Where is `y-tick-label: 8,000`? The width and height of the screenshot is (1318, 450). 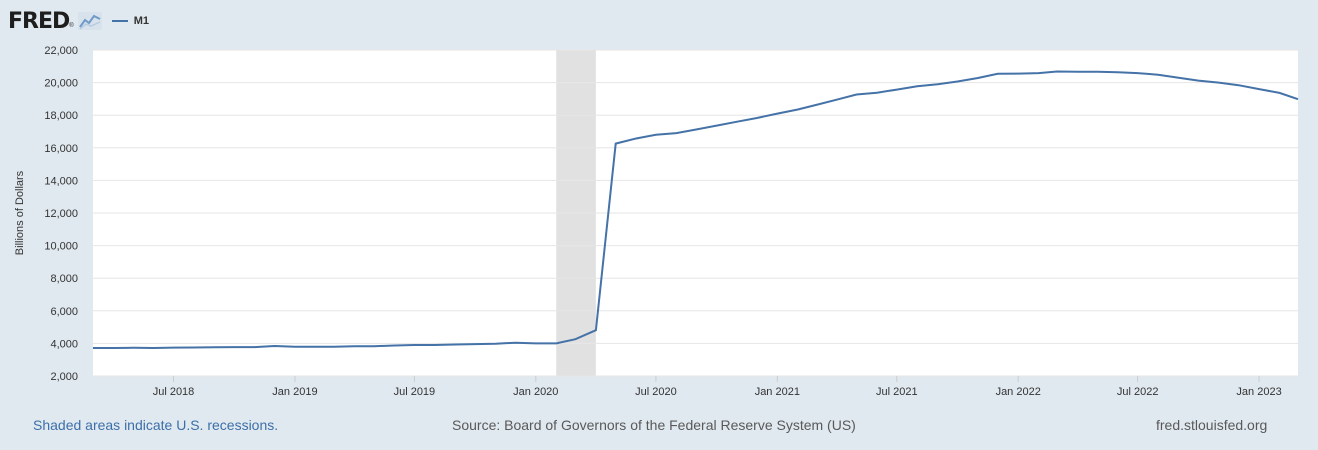 y-tick-label: 8,000 is located at coordinates (64, 279).